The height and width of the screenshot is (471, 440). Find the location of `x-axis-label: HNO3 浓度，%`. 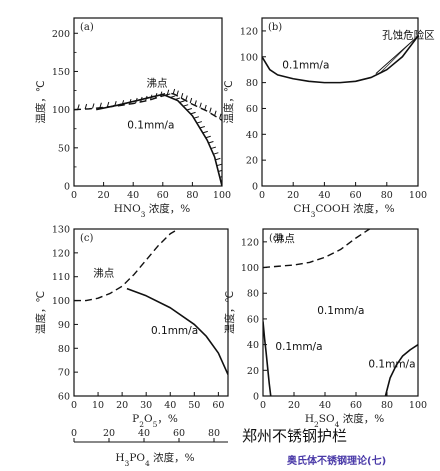

x-axis-label: HNO3 浓度，% is located at coordinates (152, 210).